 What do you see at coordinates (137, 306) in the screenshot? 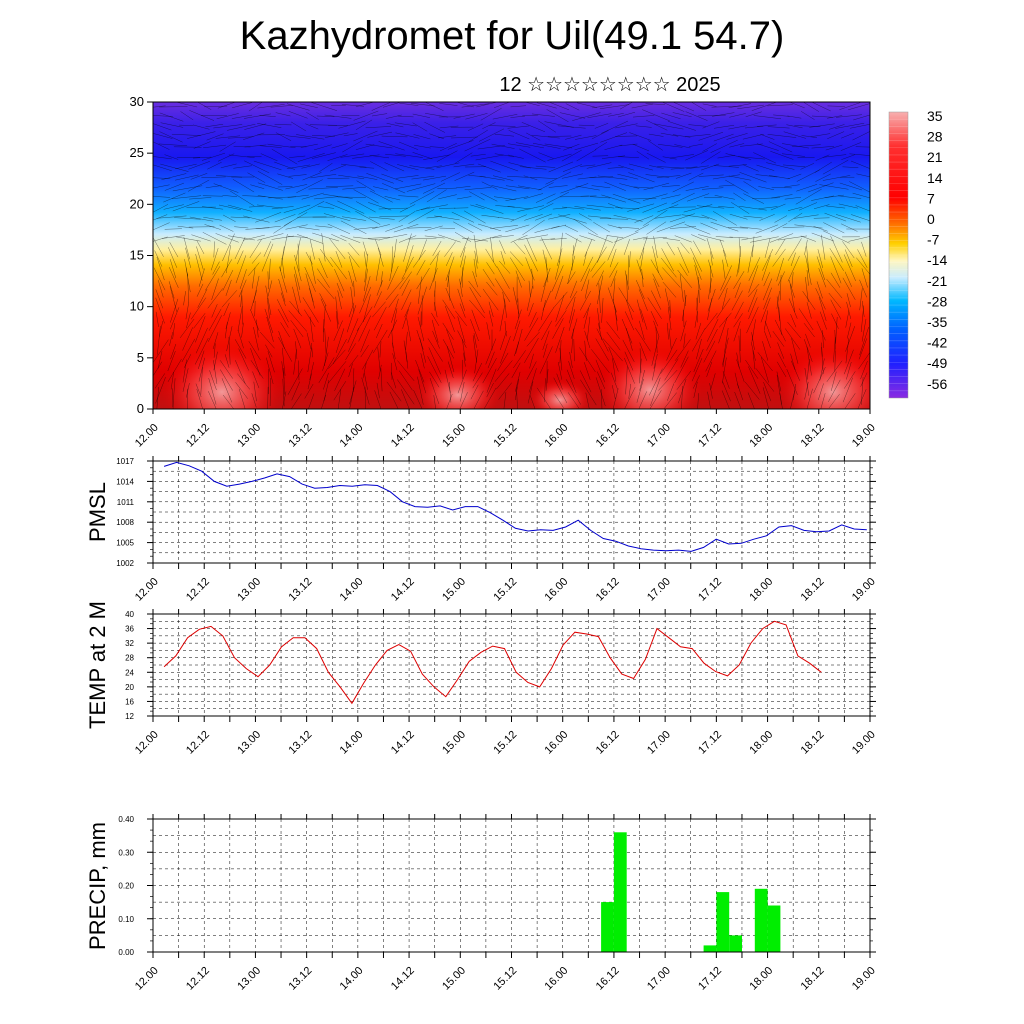
I see `heat-ytick-label: 10` at bounding box center [137, 306].